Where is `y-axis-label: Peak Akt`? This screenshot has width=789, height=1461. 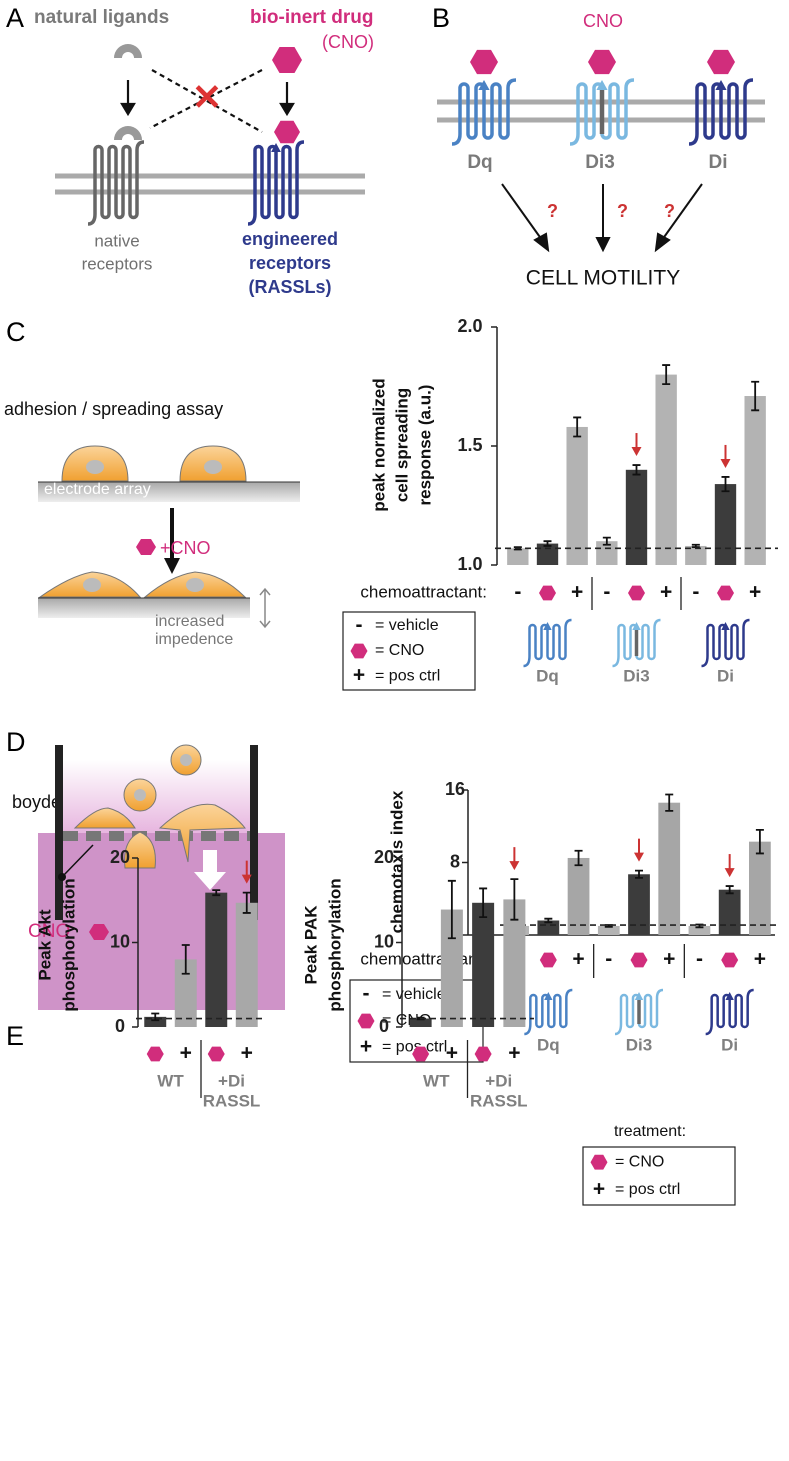 y-axis-label: Peak Akt is located at coordinates (44, 945).